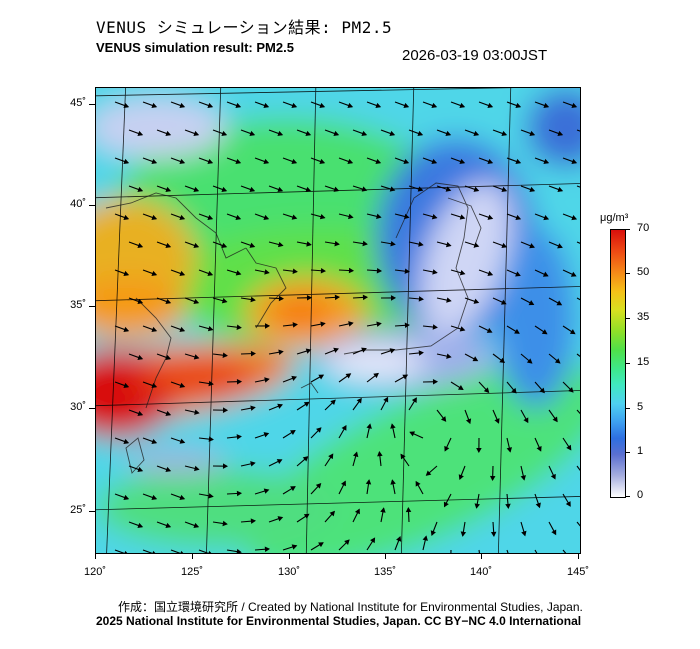 The width and height of the screenshot is (700, 649). I want to click on colorbar-label: 50, so click(643, 272).